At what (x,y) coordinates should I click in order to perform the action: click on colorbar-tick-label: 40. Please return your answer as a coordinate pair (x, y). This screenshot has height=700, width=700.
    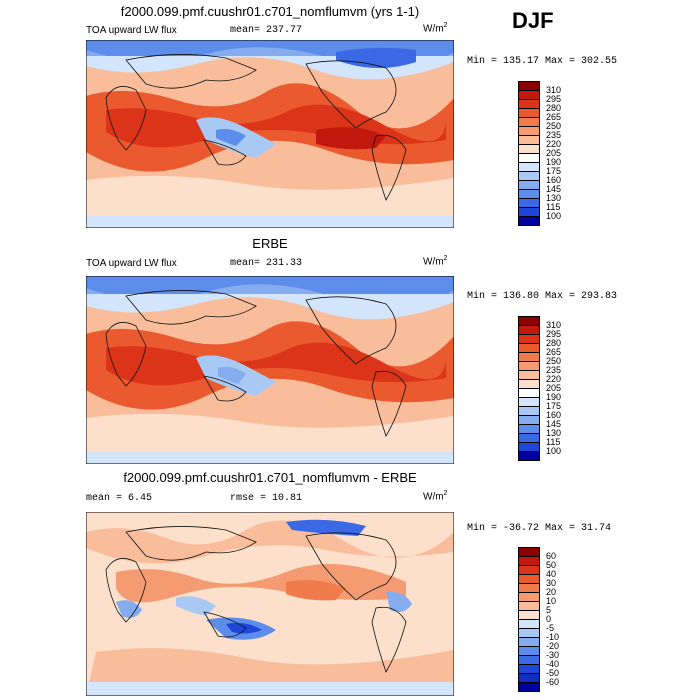
    Looking at the image, I should click on (551, 574).